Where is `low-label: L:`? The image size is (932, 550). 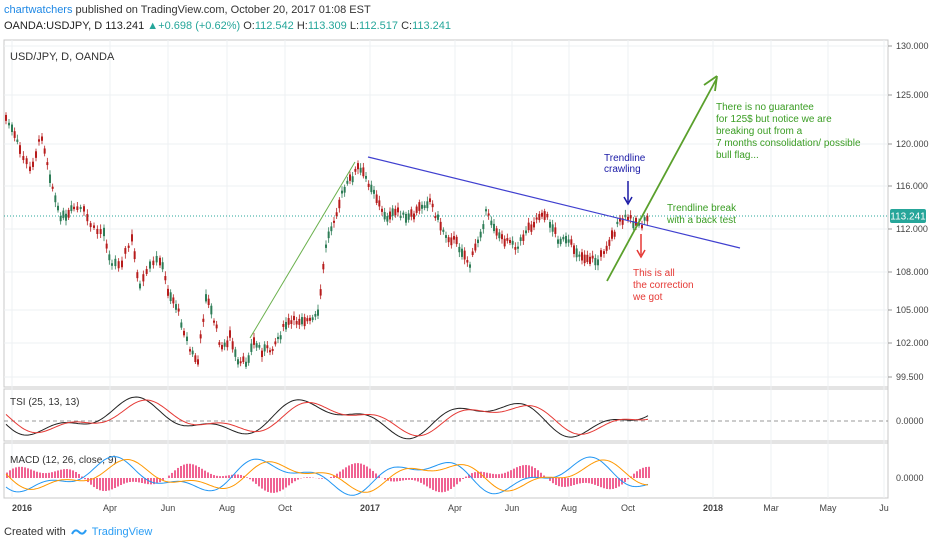 low-label: L: is located at coordinates (354, 26).